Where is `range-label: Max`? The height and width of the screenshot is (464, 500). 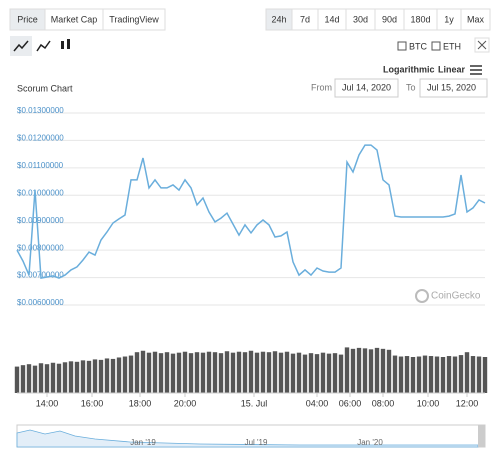
range-label: Max is located at coordinates (476, 19).